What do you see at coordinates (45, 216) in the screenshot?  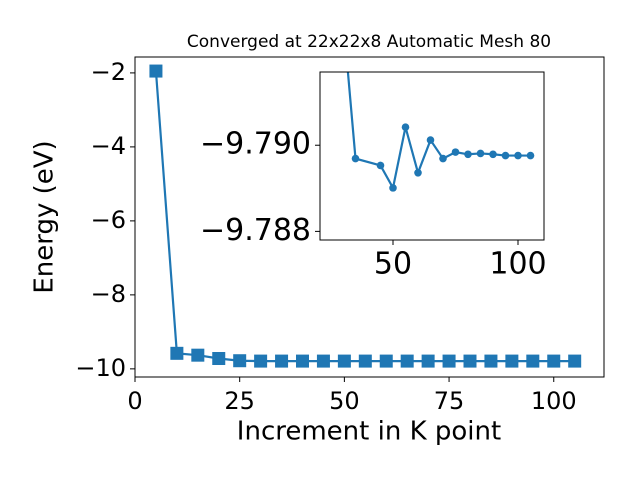 I see `y-axis-label: Energy (eV)` at bounding box center [45, 216].